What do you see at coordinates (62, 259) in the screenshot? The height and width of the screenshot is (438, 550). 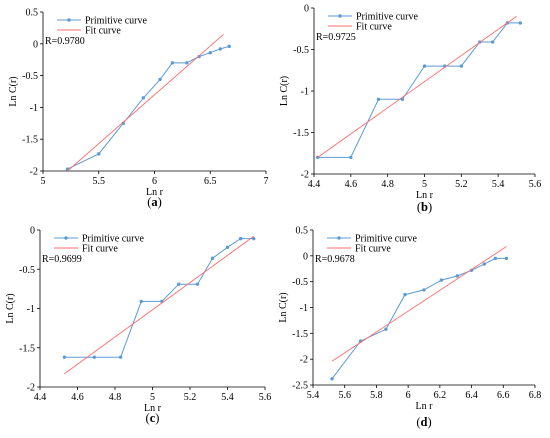 I see `r-value-annotation: R=0.9699` at bounding box center [62, 259].